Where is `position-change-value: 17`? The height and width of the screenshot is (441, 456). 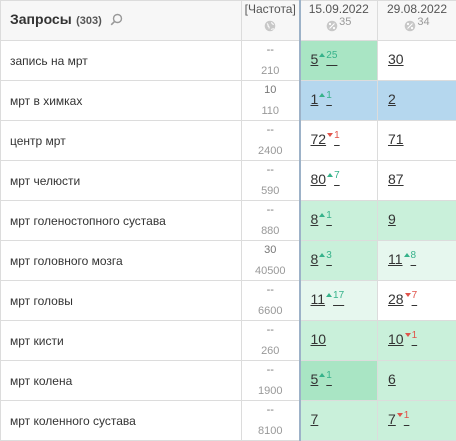 position-change-value: 17 is located at coordinates (339, 295).